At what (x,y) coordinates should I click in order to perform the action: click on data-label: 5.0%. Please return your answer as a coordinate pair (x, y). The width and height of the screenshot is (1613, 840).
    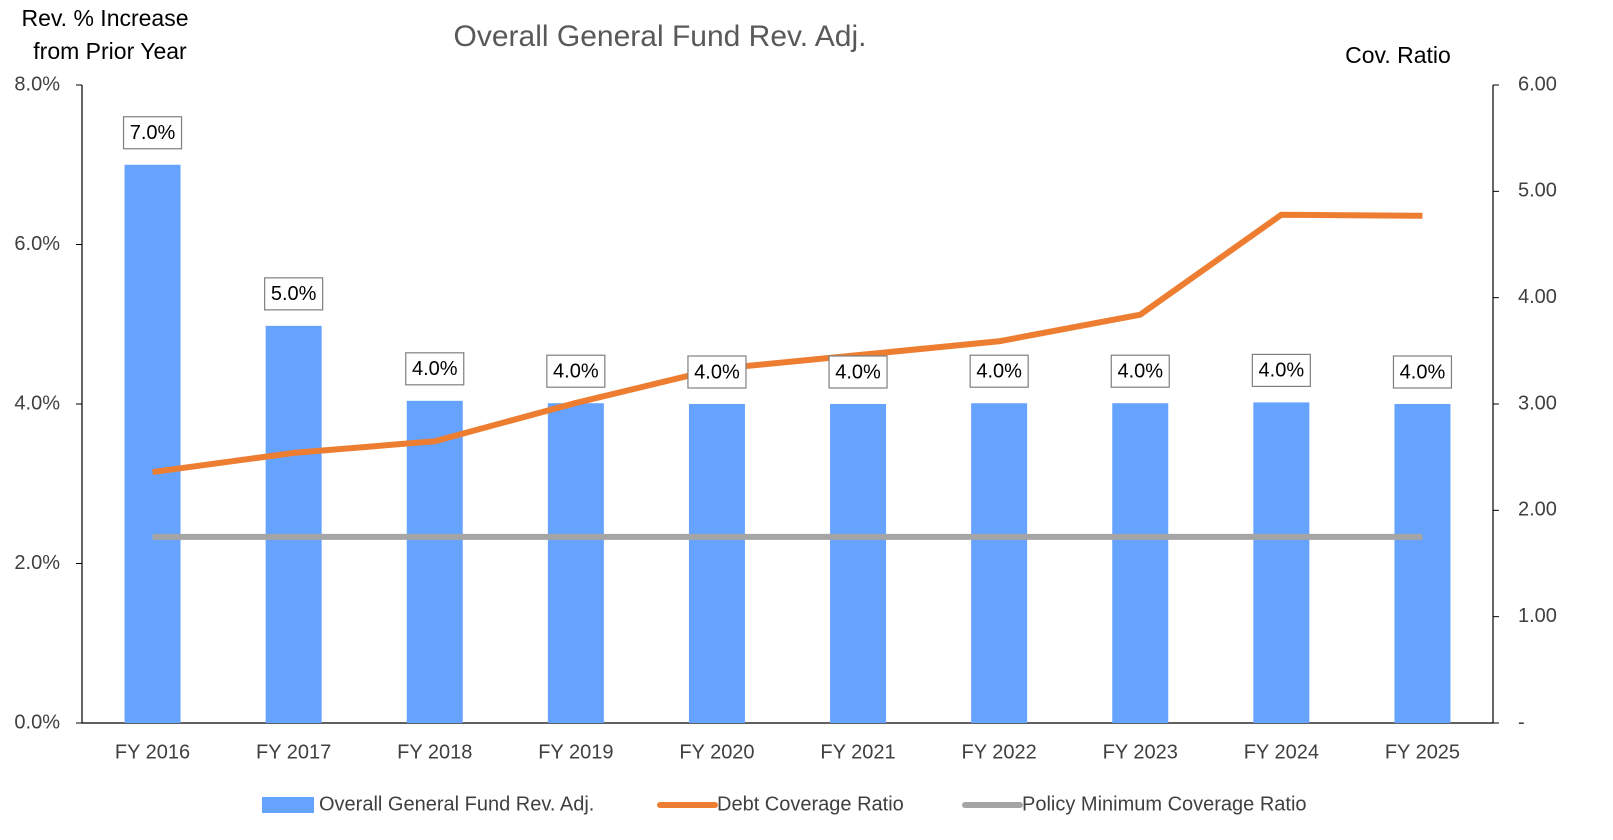
    Looking at the image, I should click on (294, 294).